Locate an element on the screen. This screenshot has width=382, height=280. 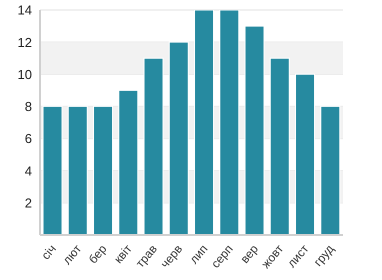
y-tick-label: 10 is located at coordinates (25, 74).